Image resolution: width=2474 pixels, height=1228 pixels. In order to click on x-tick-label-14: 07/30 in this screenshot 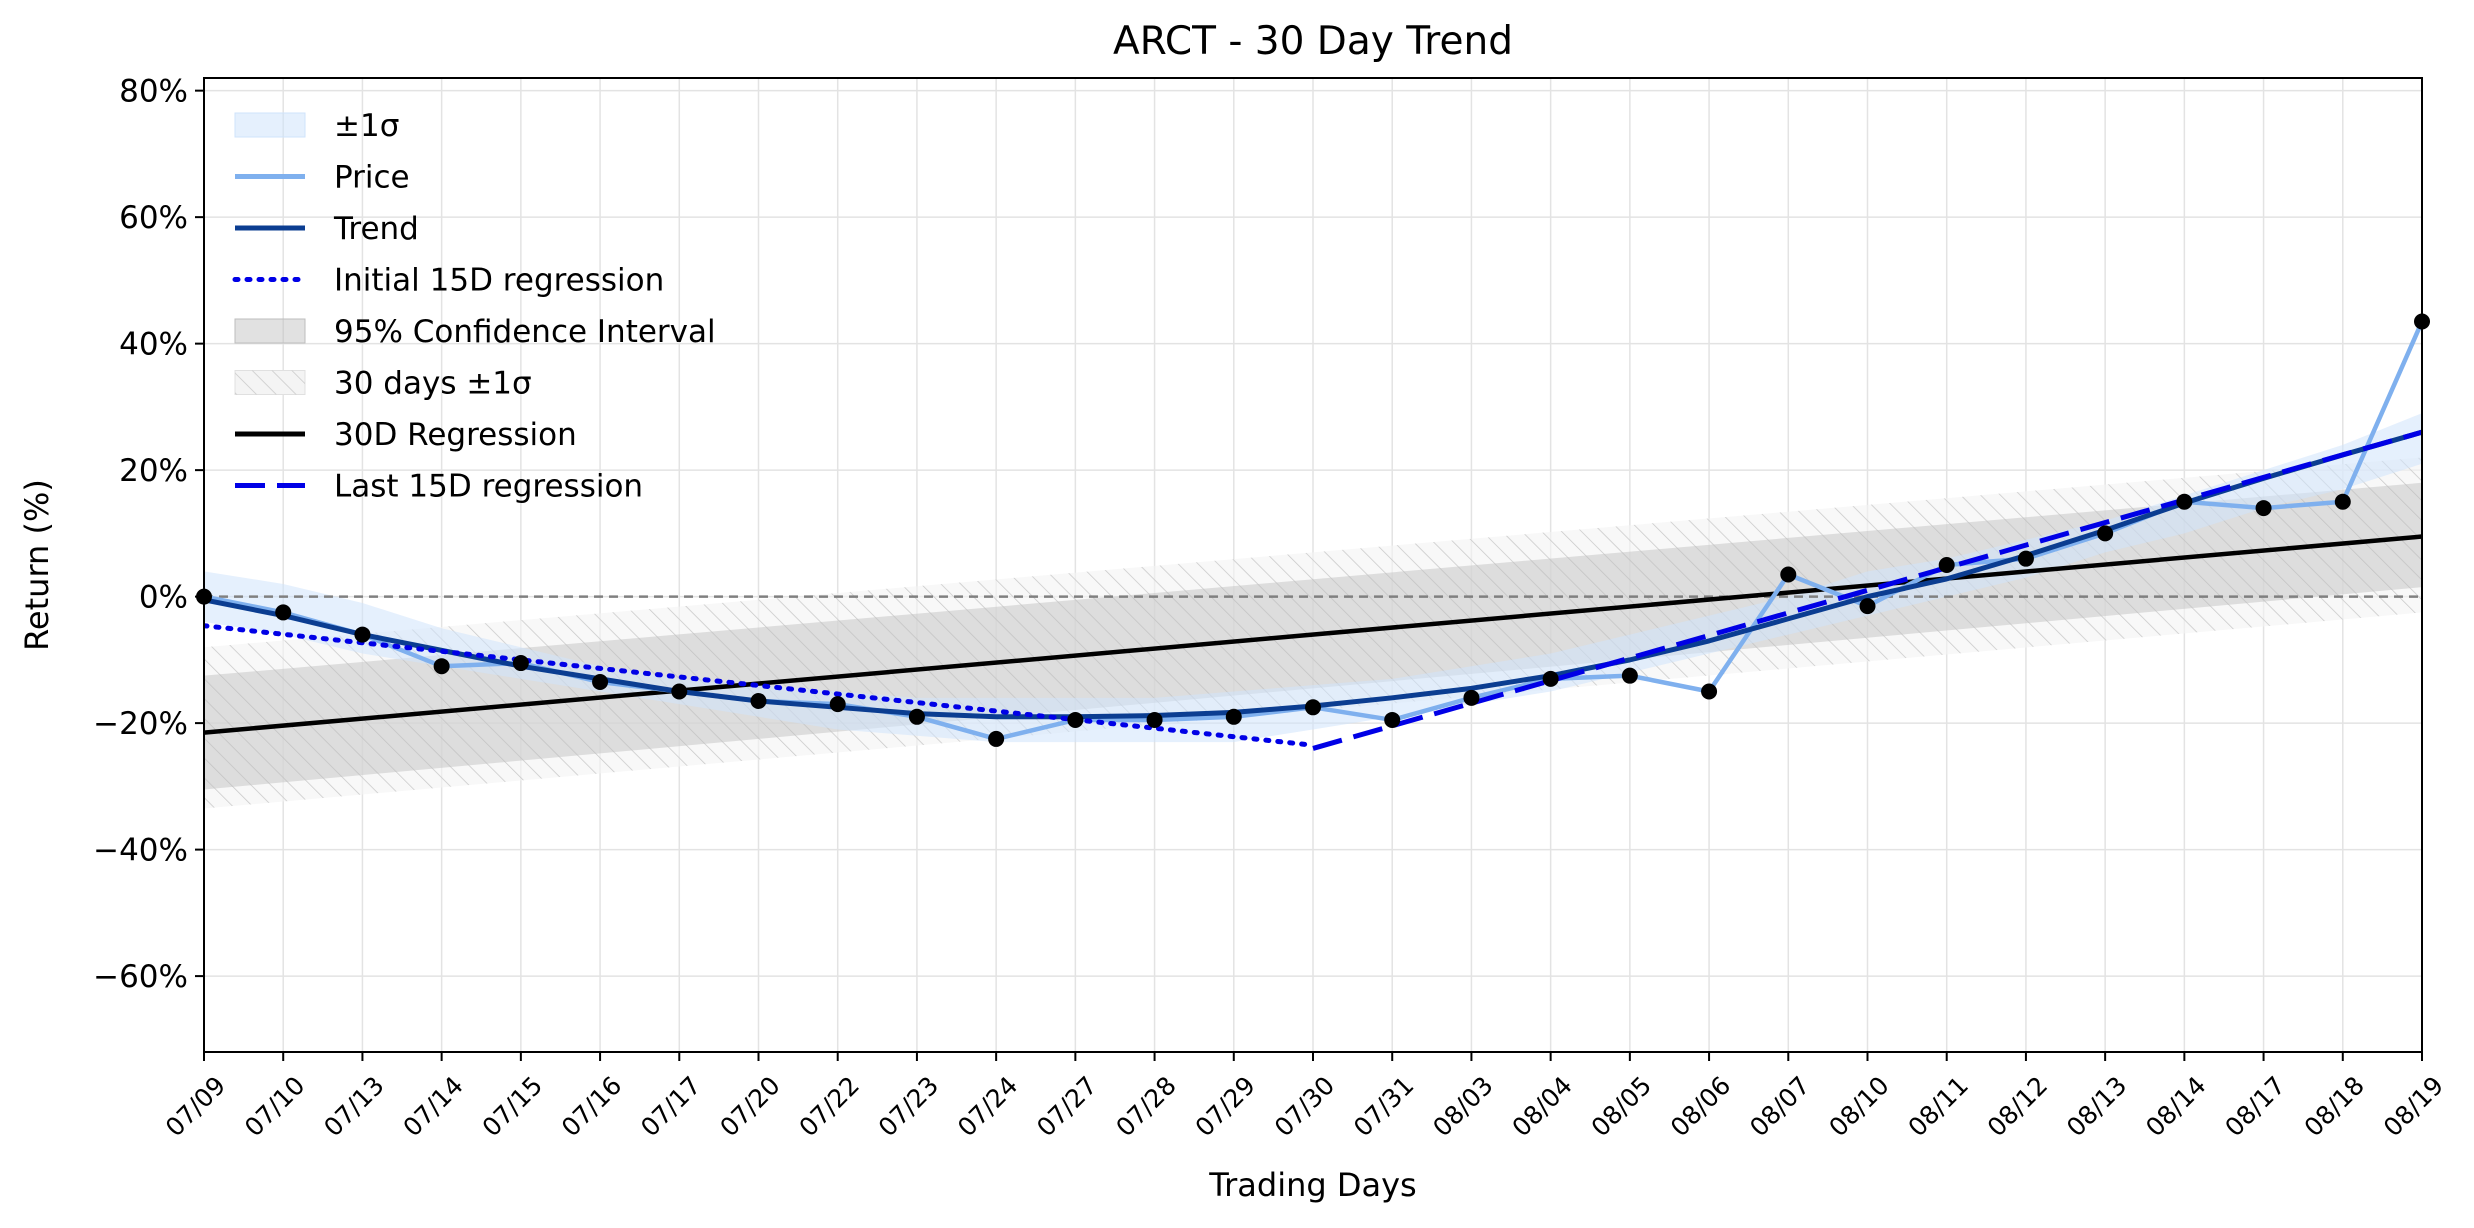, I will do `click(1304, 1106)`.